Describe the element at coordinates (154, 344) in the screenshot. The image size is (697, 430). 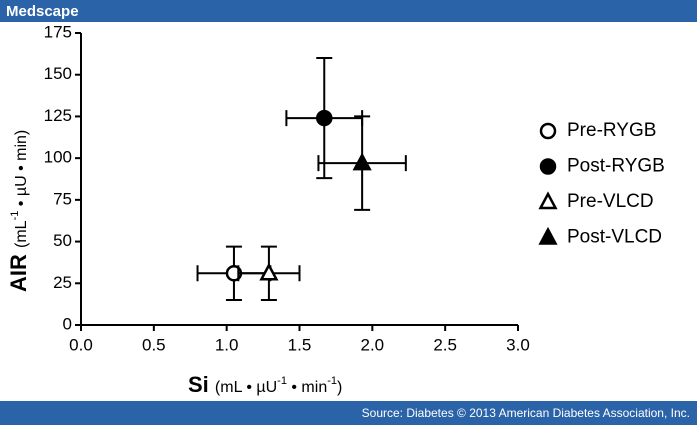
I see `x-tick-label: 0.5` at that location.